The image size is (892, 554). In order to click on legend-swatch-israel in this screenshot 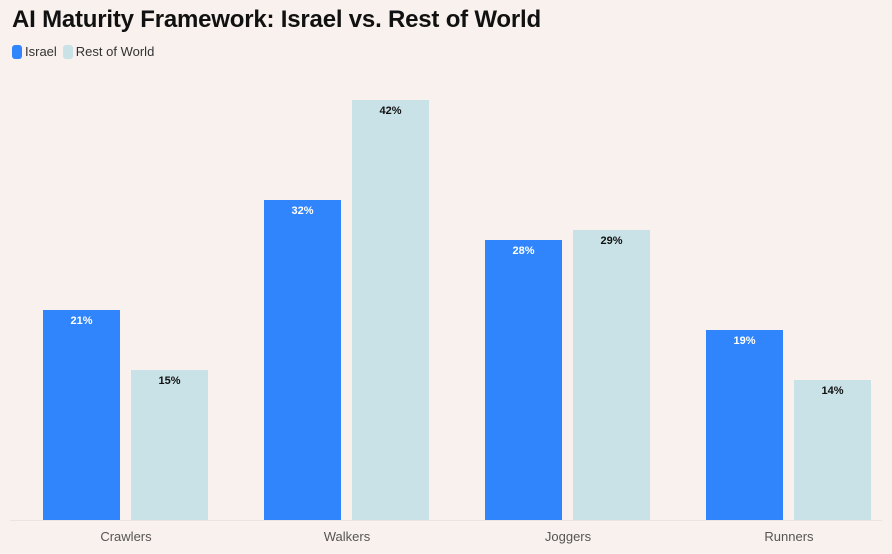, I will do `click(17, 51)`.